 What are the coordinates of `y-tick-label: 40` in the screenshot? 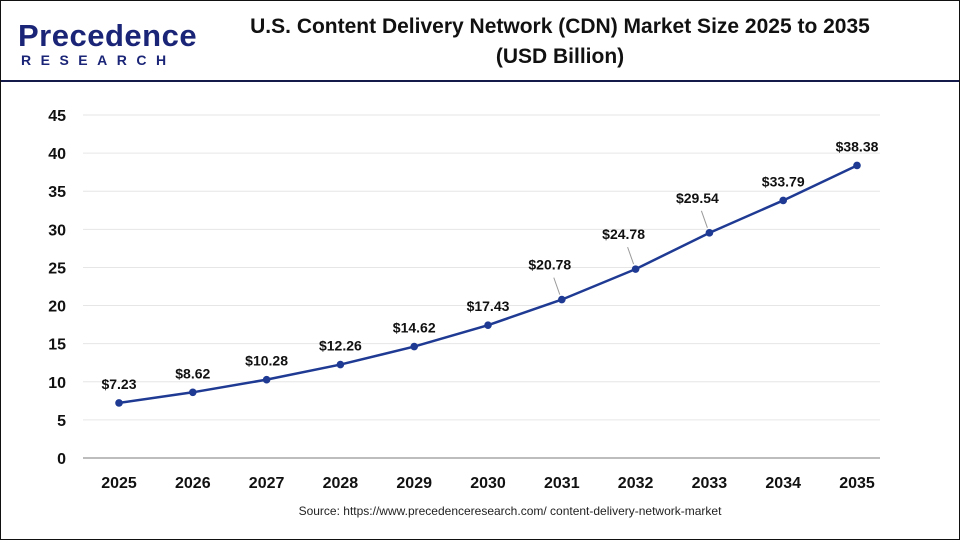 It's located at (57, 154).